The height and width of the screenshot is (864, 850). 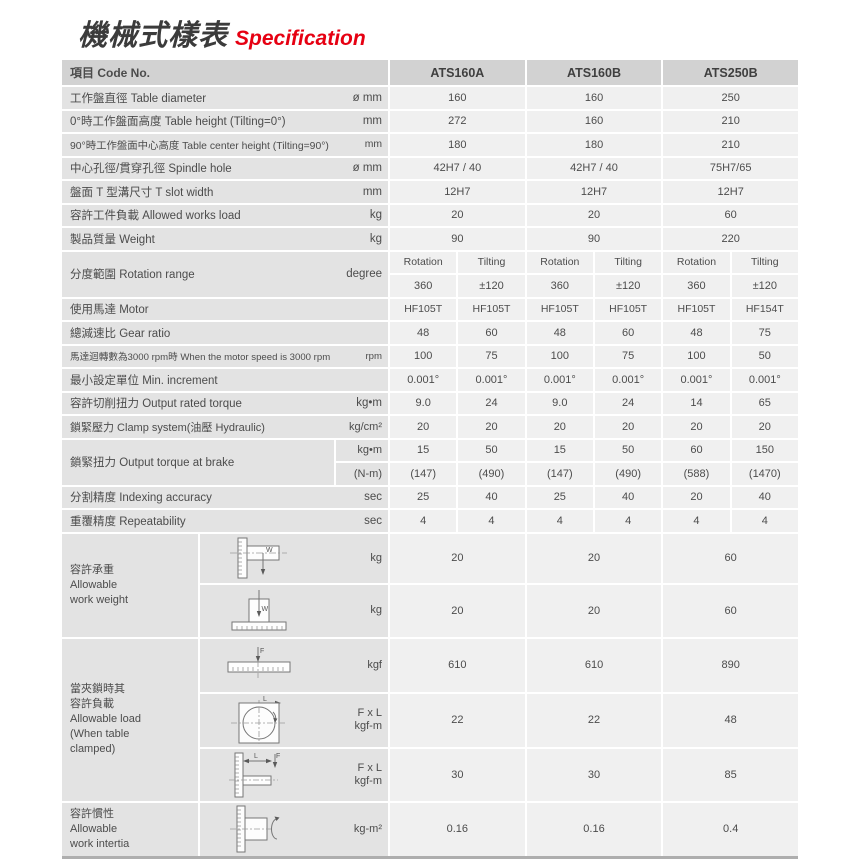 What do you see at coordinates (178, 122) in the screenshot?
I see `row-label: 0°時工作盤面高度 Table height (Tilting=0°)` at bounding box center [178, 122].